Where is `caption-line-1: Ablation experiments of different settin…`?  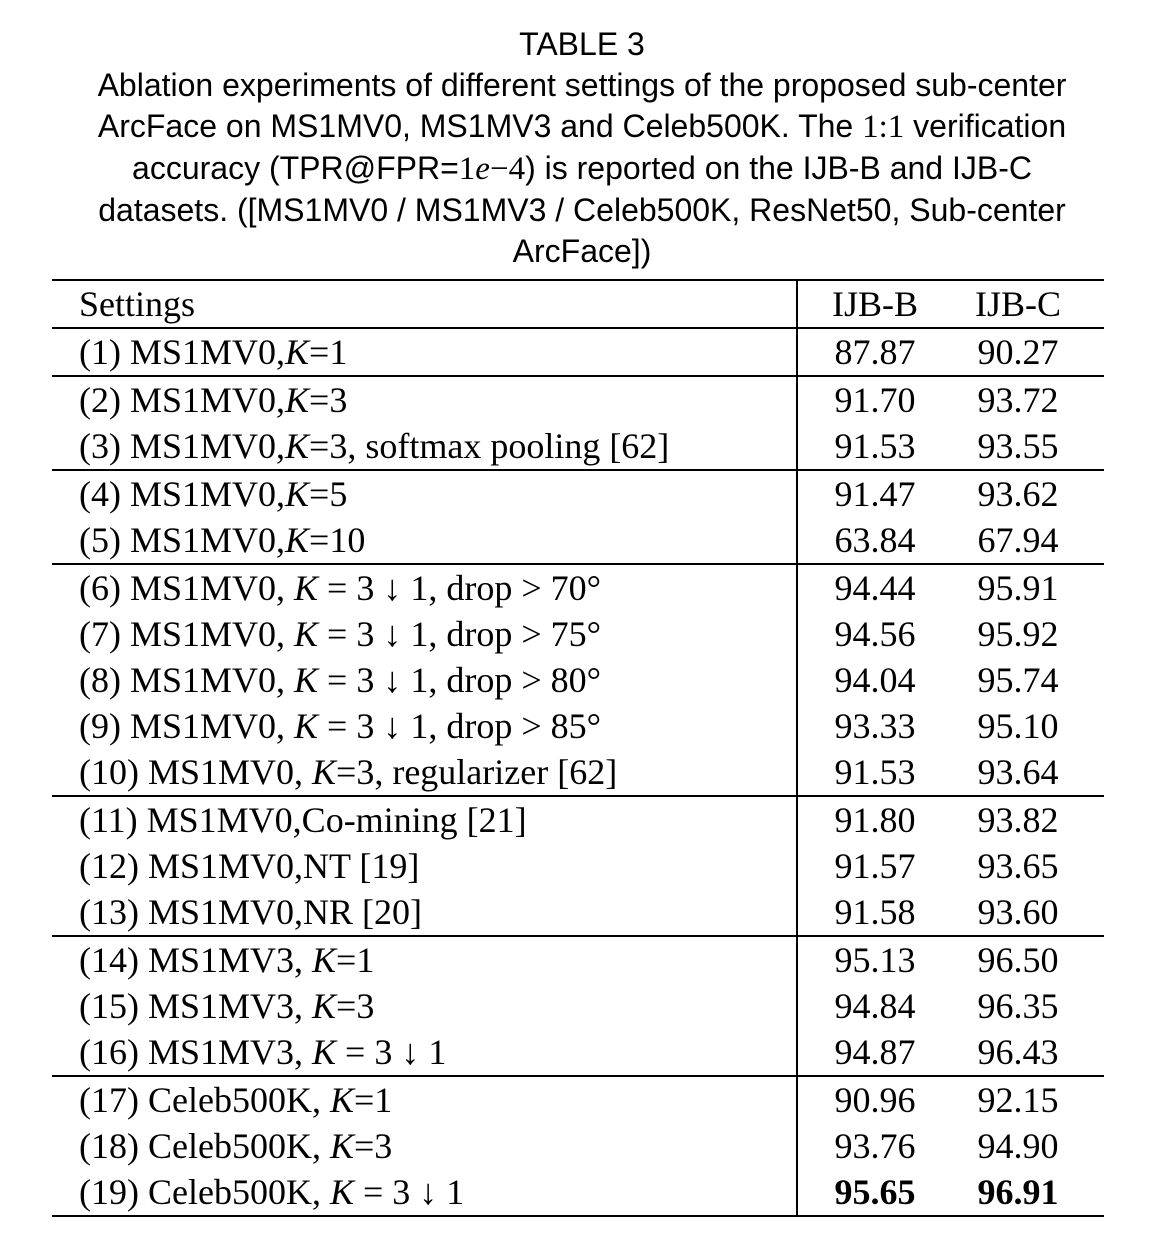
caption-line-1: Ablation experiments of different settin… is located at coordinates (582, 85).